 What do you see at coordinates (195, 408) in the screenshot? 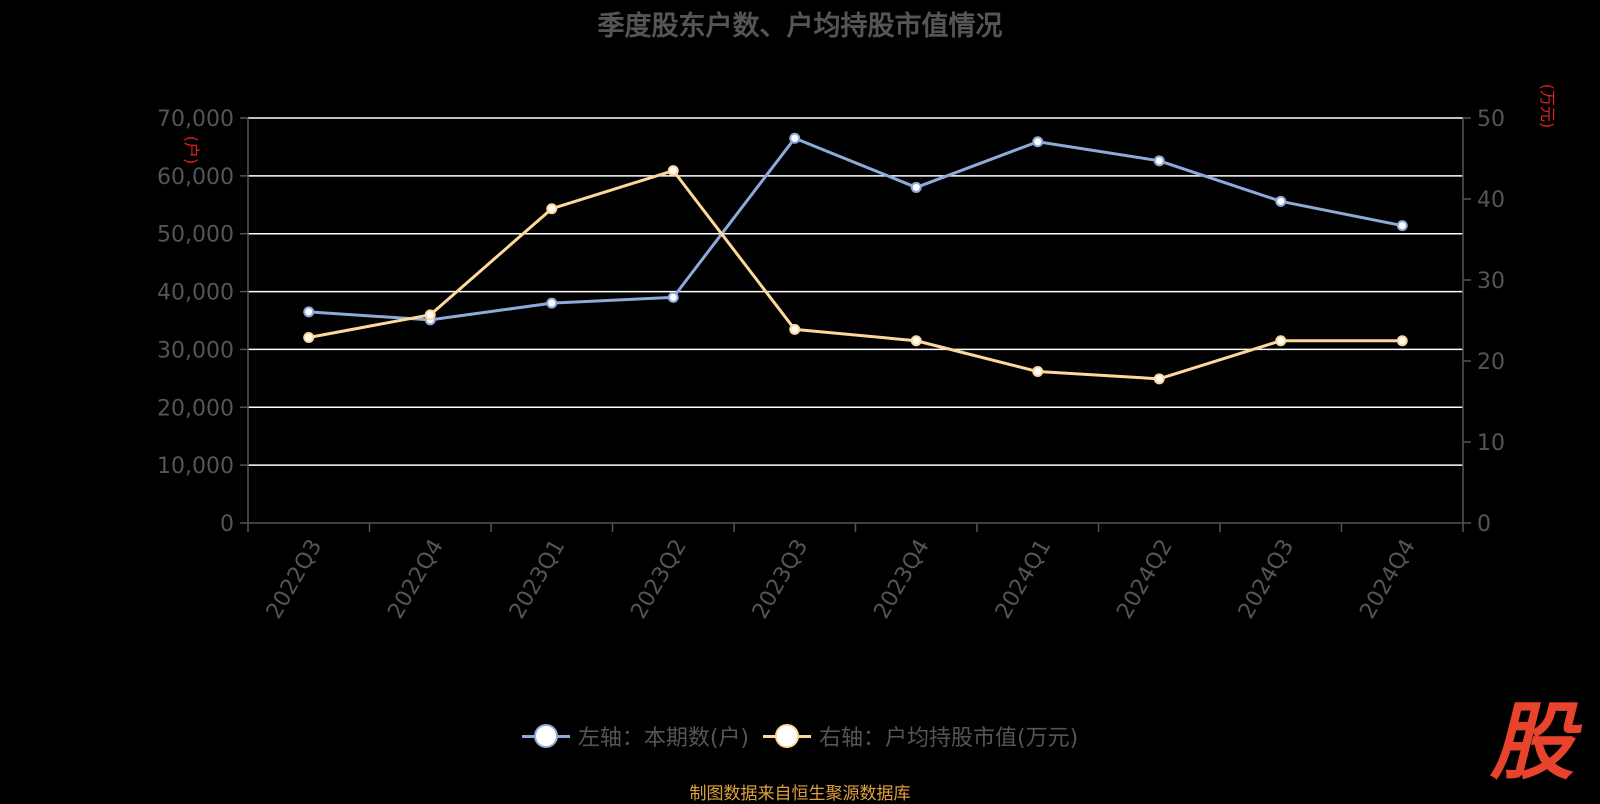
I see `y-left-tick-label: 20,000` at bounding box center [195, 408].